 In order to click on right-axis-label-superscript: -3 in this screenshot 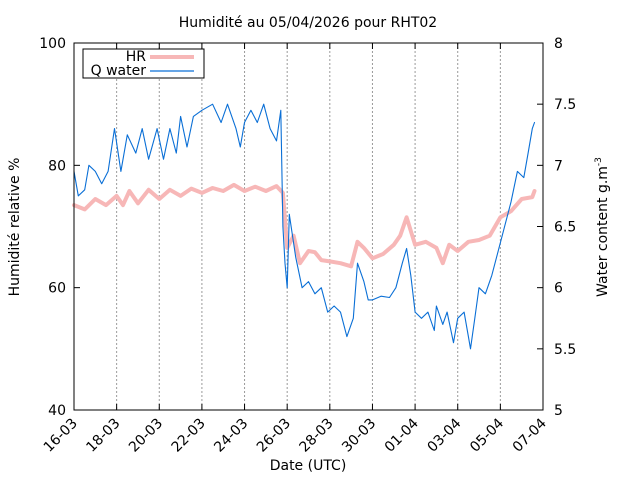, I will do `click(599, 161)`.